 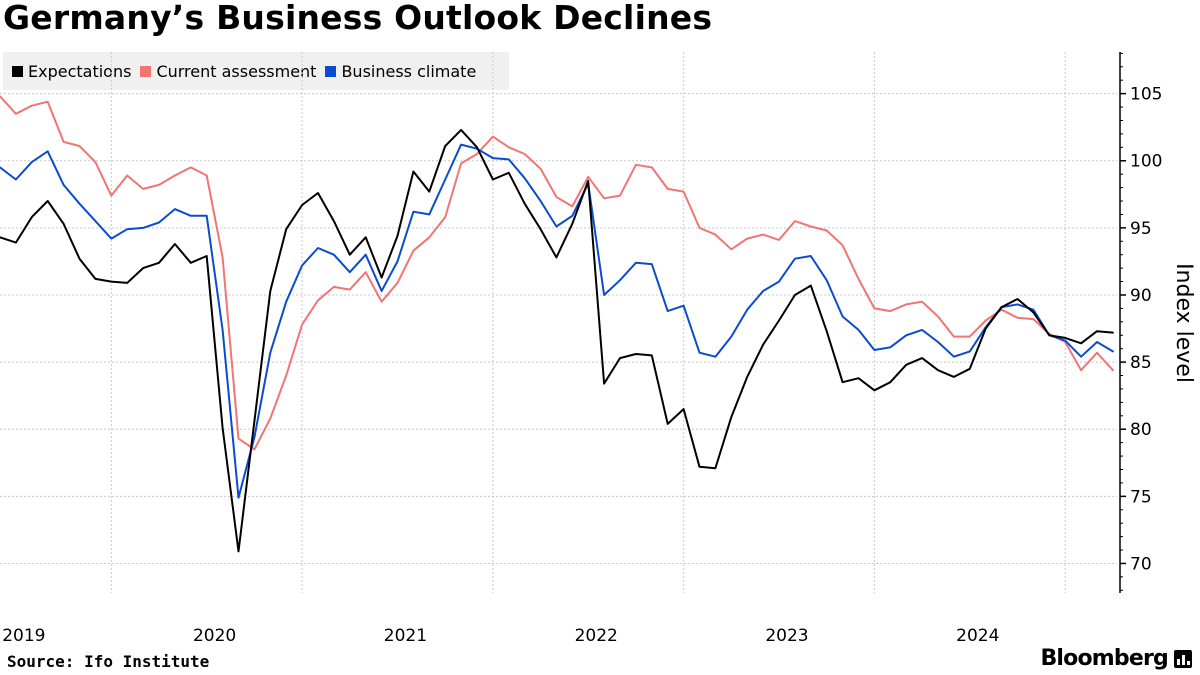 What do you see at coordinates (1141, 229) in the screenshot?
I see `y-tick-label: 95` at bounding box center [1141, 229].